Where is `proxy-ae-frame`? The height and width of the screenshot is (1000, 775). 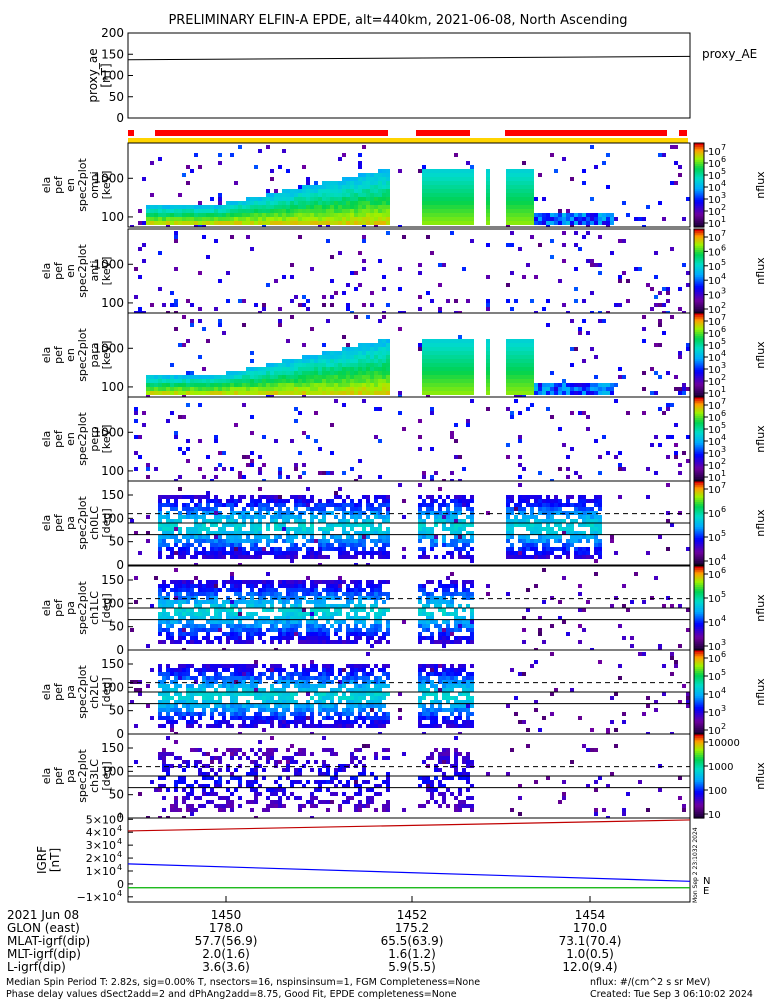 proxy-ae-frame is located at coordinates (409, 75).